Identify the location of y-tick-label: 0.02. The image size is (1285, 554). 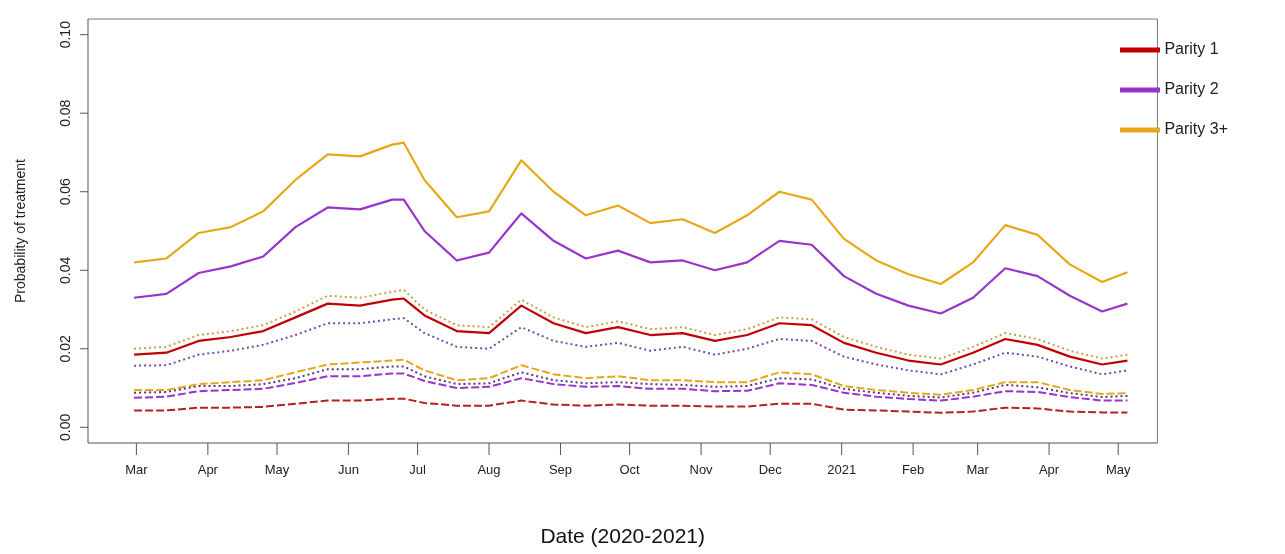
(65, 348).